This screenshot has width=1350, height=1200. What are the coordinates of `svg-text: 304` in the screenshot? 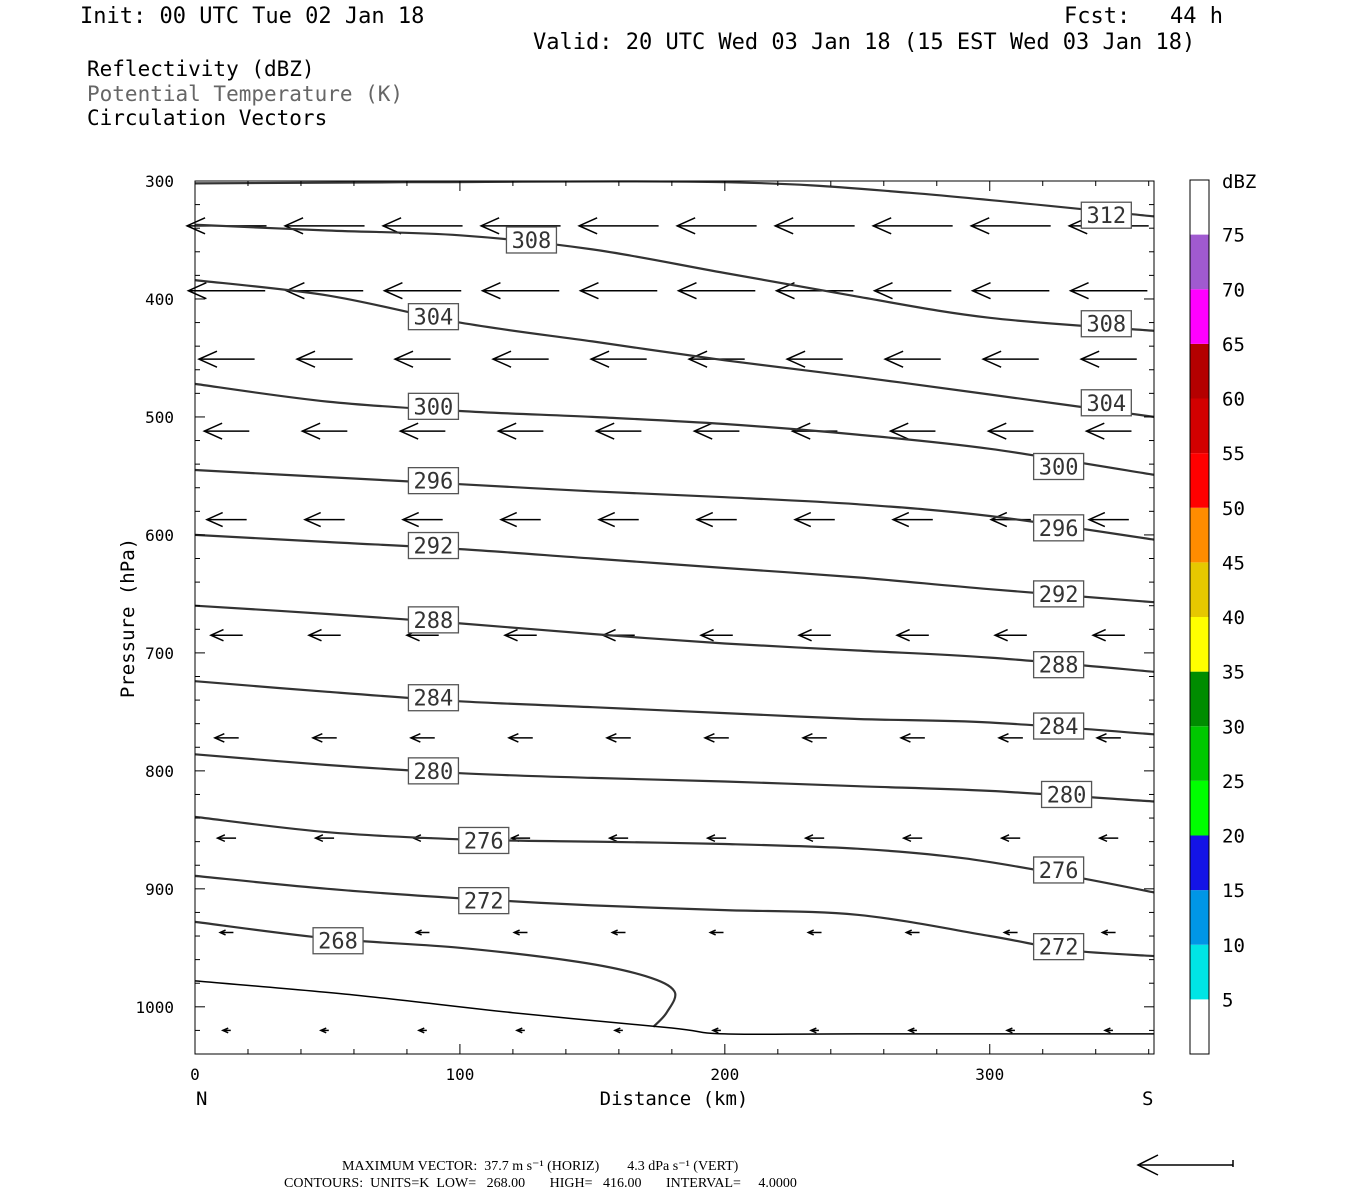 It's located at (434, 318).